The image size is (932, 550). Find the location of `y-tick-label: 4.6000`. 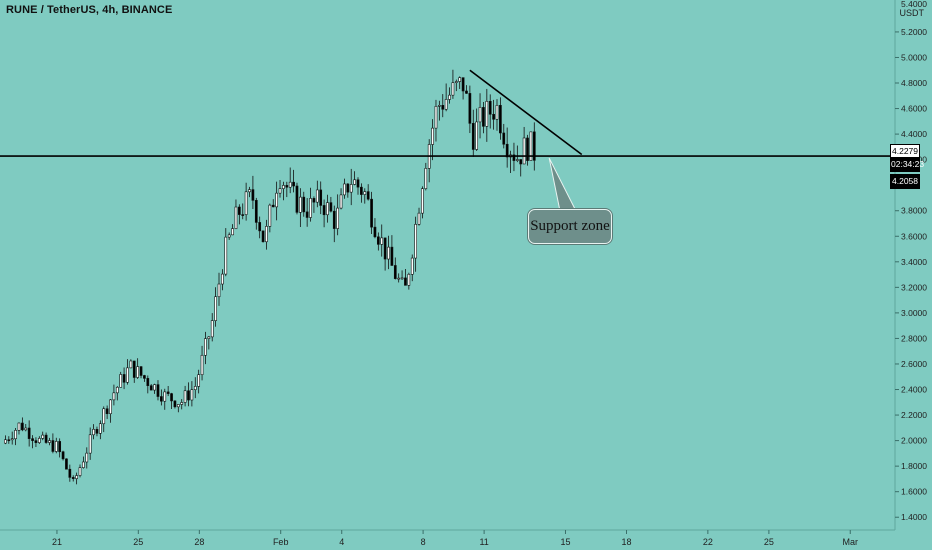

y-tick-label: 4.6000 is located at coordinates (914, 109).